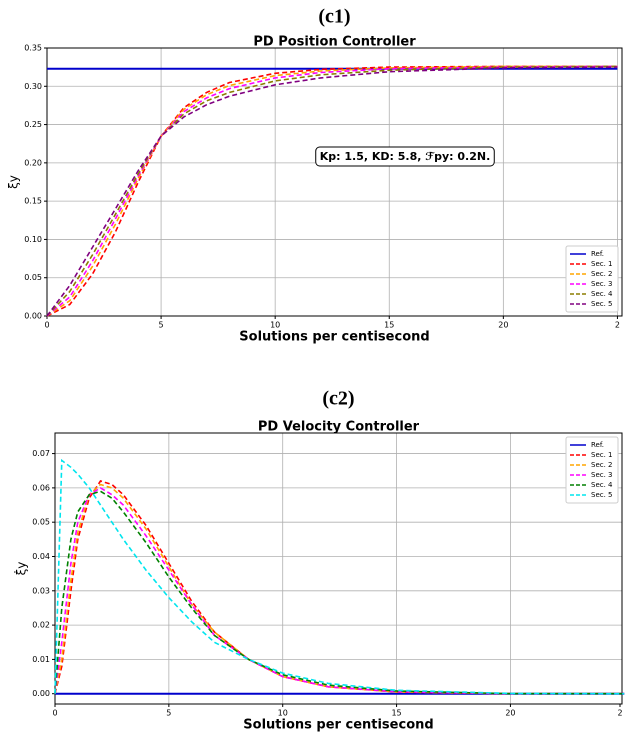 The width and height of the screenshot is (626, 732). Describe the element at coordinates (339, 427) in the screenshot. I see `chart-title: PD Velocity Controller` at that location.